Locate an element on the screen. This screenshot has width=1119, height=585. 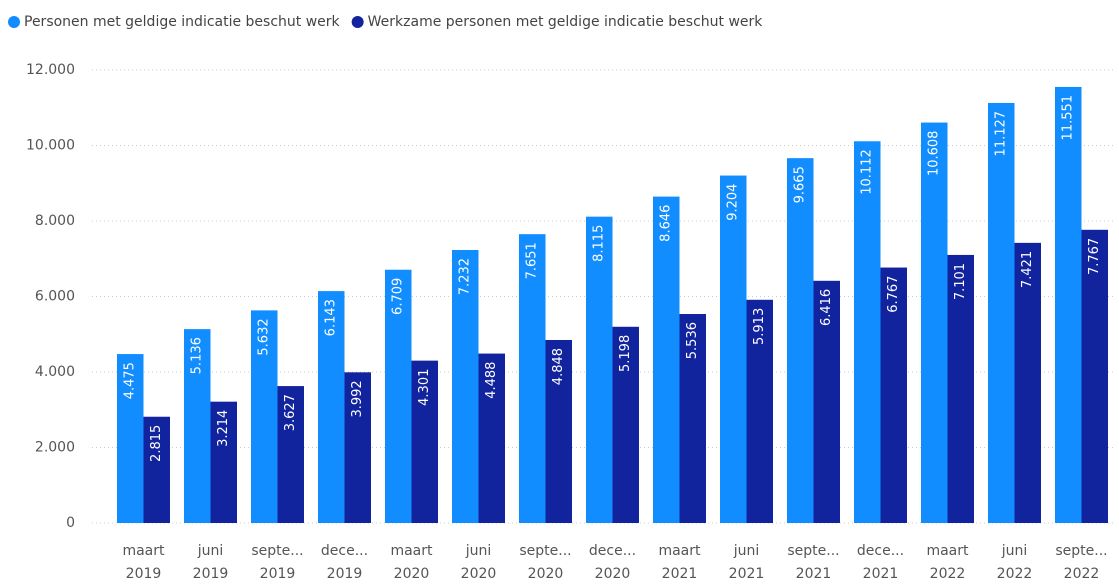
value-label: 3.627 is located at coordinates (290, 412).